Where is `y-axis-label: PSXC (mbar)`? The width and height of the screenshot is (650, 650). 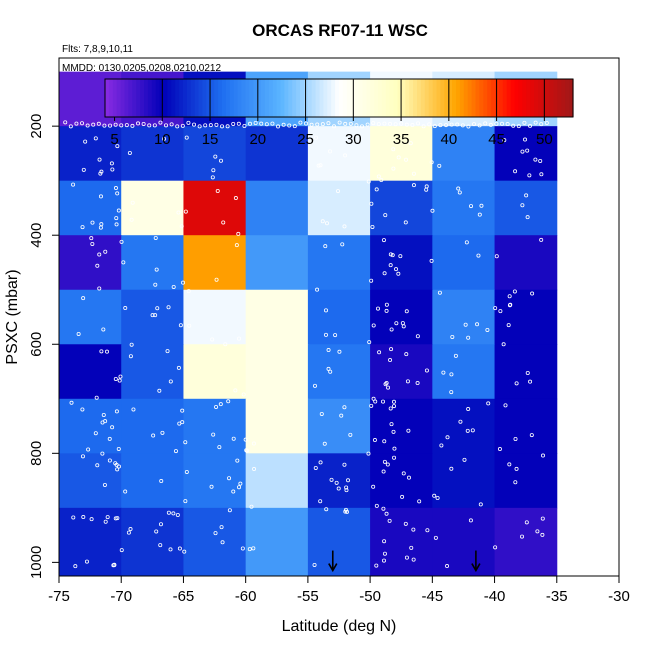
y-axis-label: PSXC (mbar) is located at coordinates (12, 316).